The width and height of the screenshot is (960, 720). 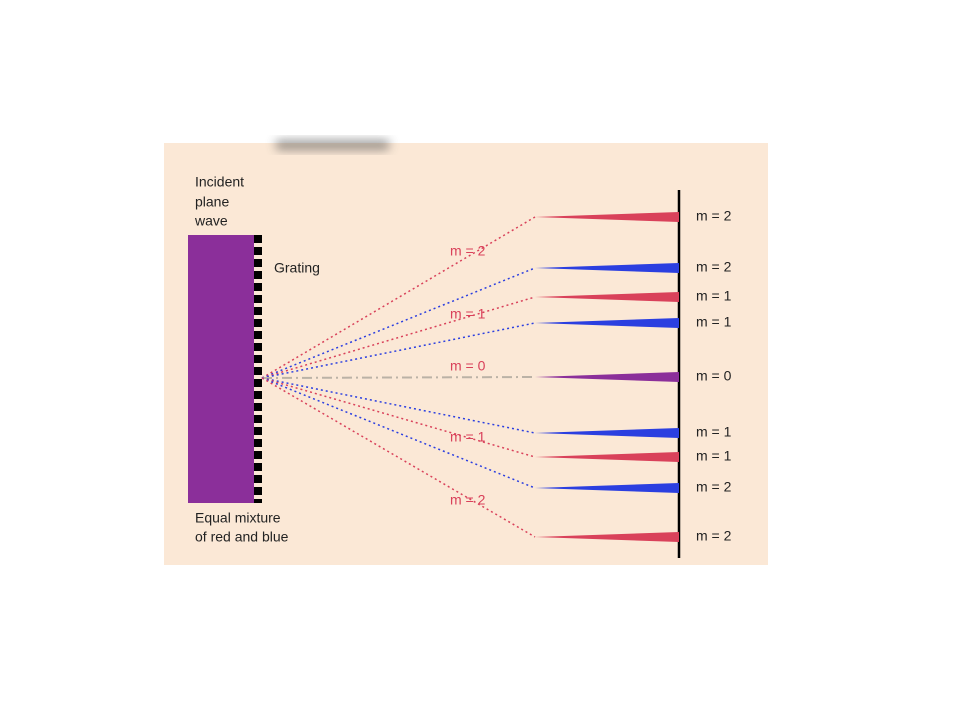 What do you see at coordinates (332, 145) in the screenshot?
I see `shadow` at bounding box center [332, 145].